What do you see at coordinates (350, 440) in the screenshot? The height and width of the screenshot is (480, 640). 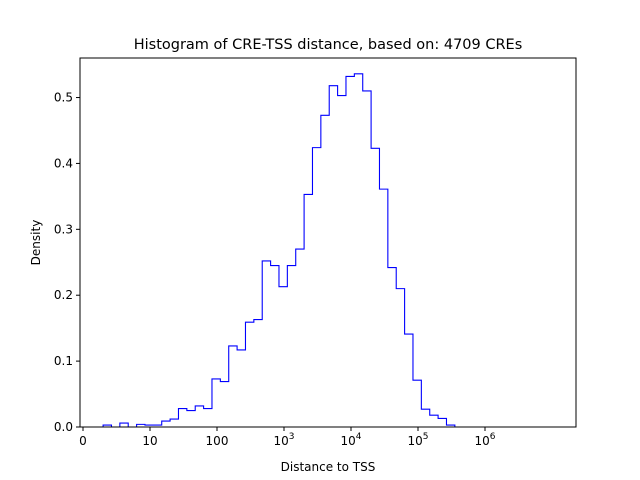 I see `x-tick-label: 10⁴` at bounding box center [350, 440].